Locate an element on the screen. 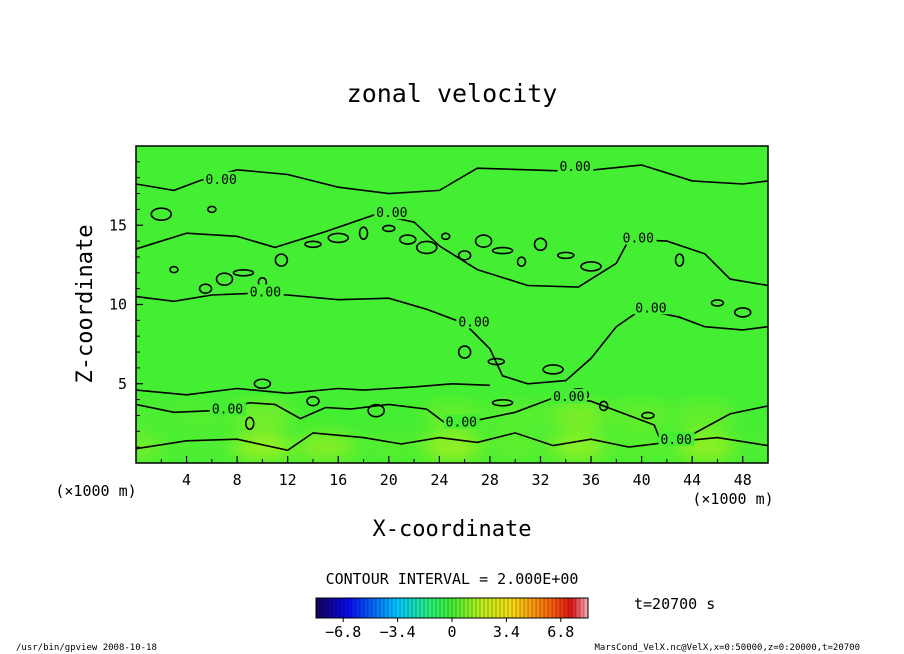 The height and width of the screenshot is (654, 904). x-tick-label: 4 is located at coordinates (186, 480).